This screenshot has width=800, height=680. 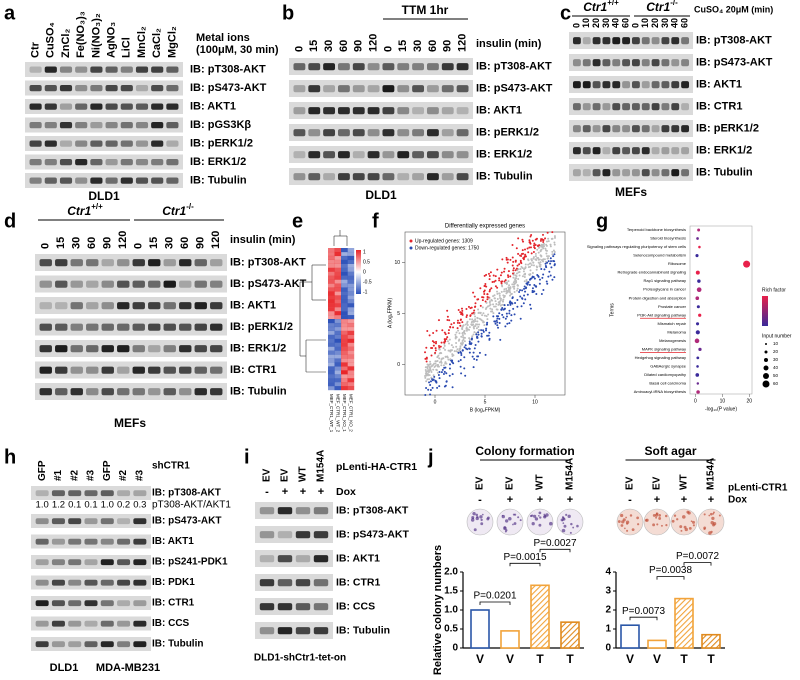 I want to click on dox-sign: +, so click(x=684, y=500).